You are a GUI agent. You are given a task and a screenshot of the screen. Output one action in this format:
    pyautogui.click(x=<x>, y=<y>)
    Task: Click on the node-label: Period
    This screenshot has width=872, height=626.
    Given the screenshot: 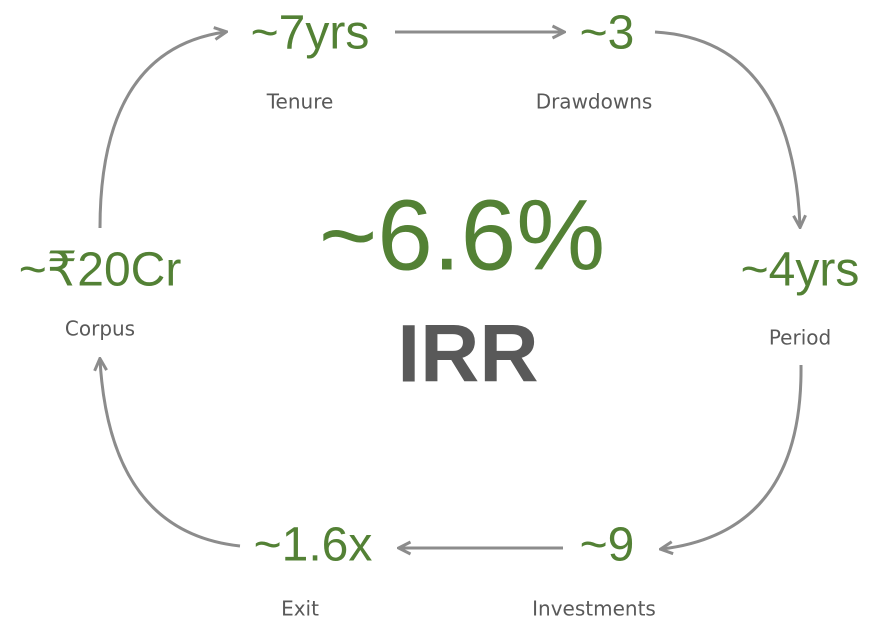 What is the action you would take?
    pyautogui.click(x=800, y=338)
    